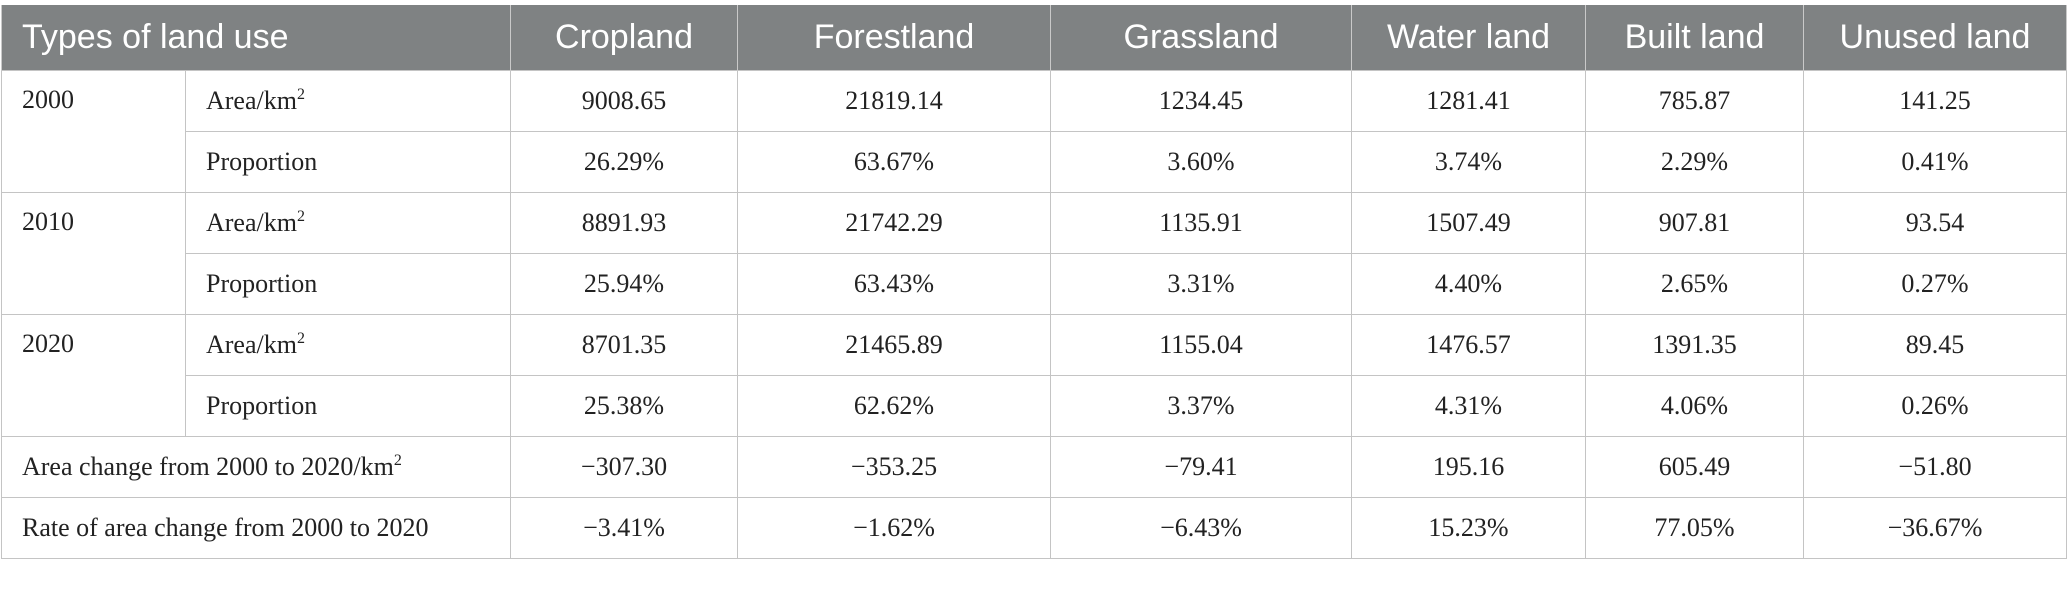 This screenshot has height=589, width=2067. What do you see at coordinates (1695, 223) in the screenshot?
I see `table-cell: 907.81` at bounding box center [1695, 223].